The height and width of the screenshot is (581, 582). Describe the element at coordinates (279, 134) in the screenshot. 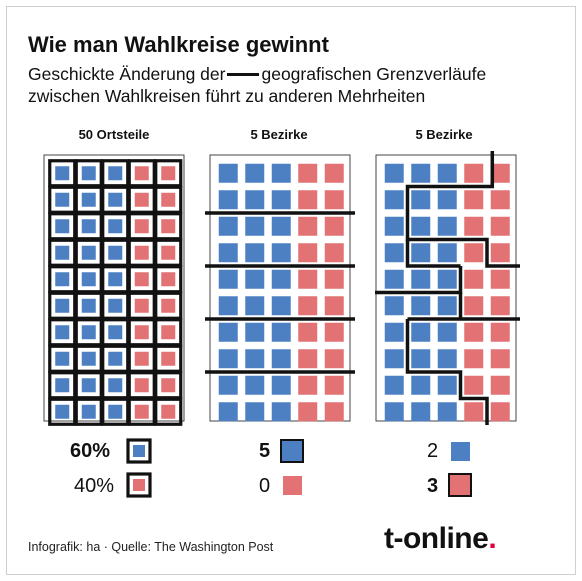

I see `panel-heading-bezirke-fair: 5 Bezirke` at that location.